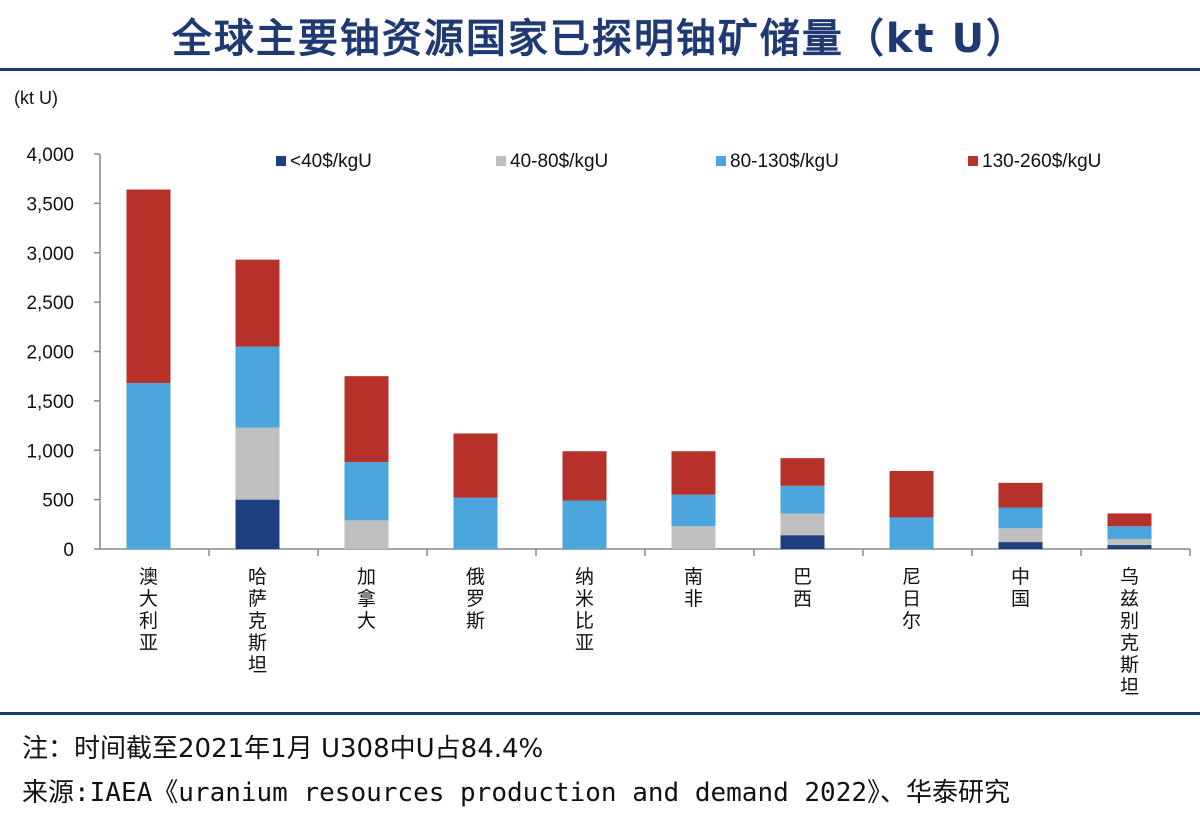 The height and width of the screenshot is (819, 1200). What do you see at coordinates (50, 155) in the screenshot?
I see `y-tick-label: 4,000` at bounding box center [50, 155].